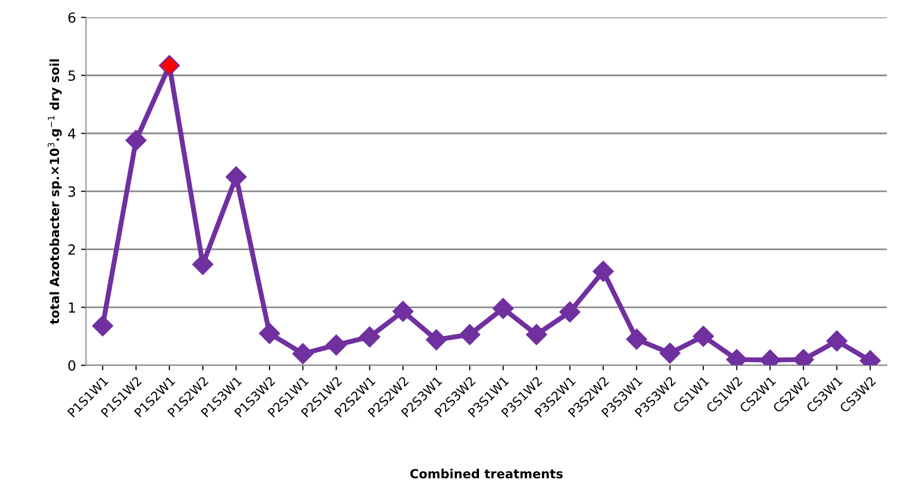 The width and height of the screenshot is (905, 497). I want to click on y-tick-label: 6, so click(72, 17).